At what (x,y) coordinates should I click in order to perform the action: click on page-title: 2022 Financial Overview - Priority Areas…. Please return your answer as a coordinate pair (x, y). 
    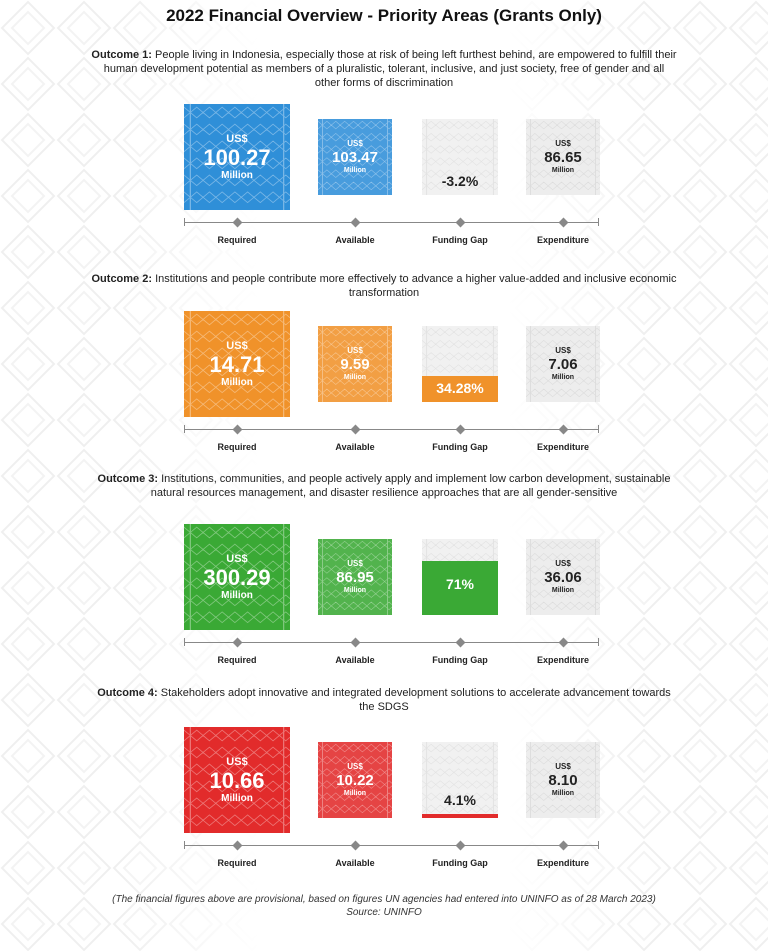
    Looking at the image, I should click on (384, 15).